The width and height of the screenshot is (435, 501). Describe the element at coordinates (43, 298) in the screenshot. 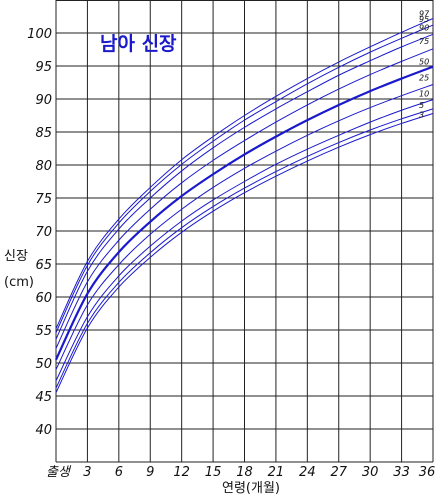

I see `y-tick-label: 60` at that location.